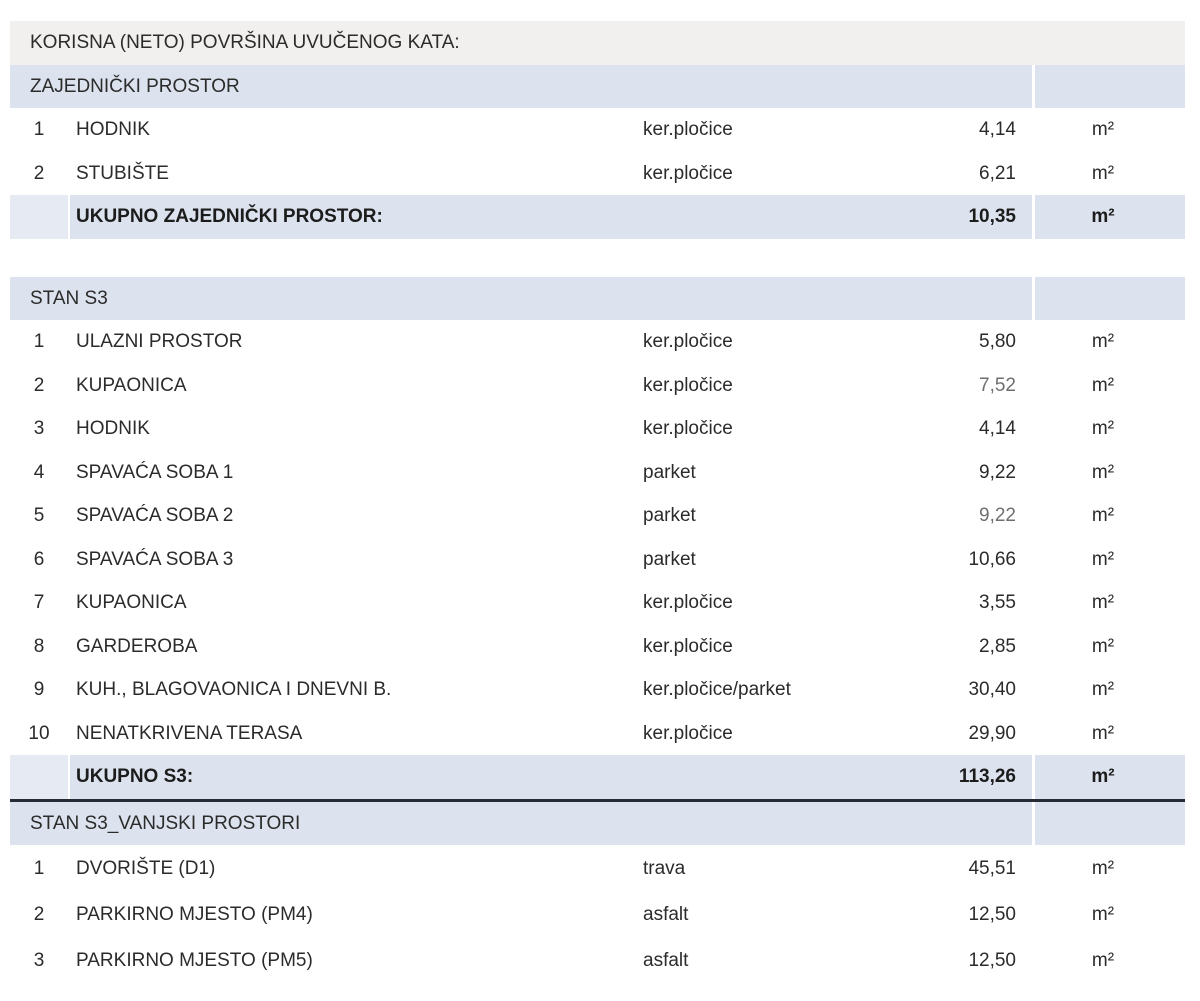 Image resolution: width=1200 pixels, height=1001 pixels. I want to click on room-name: DVORIŠTE (D1), so click(146, 868).